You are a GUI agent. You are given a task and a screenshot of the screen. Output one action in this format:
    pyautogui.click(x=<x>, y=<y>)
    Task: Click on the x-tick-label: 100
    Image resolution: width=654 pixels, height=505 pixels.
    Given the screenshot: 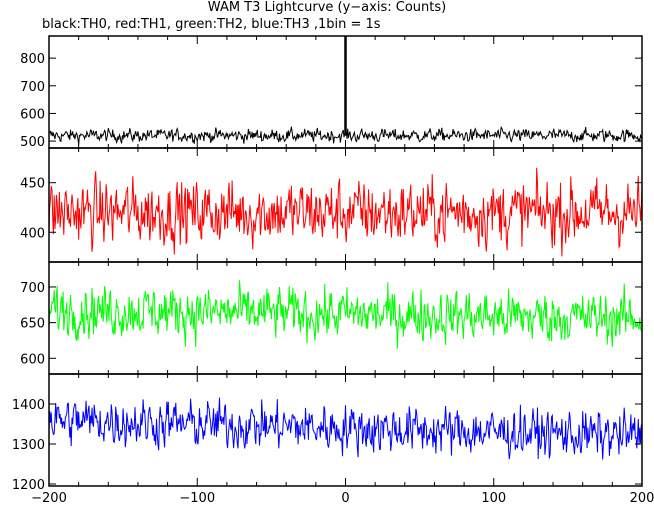 What is the action you would take?
    pyautogui.click(x=493, y=498)
    